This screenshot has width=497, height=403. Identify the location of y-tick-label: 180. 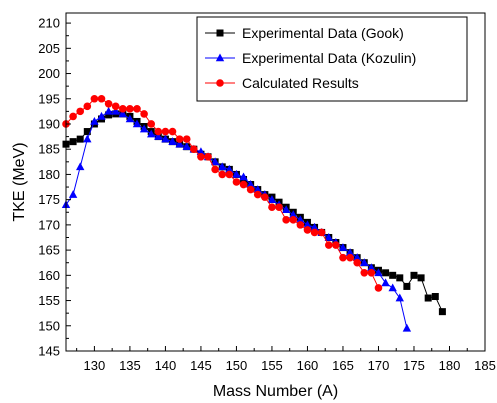
(49, 174).